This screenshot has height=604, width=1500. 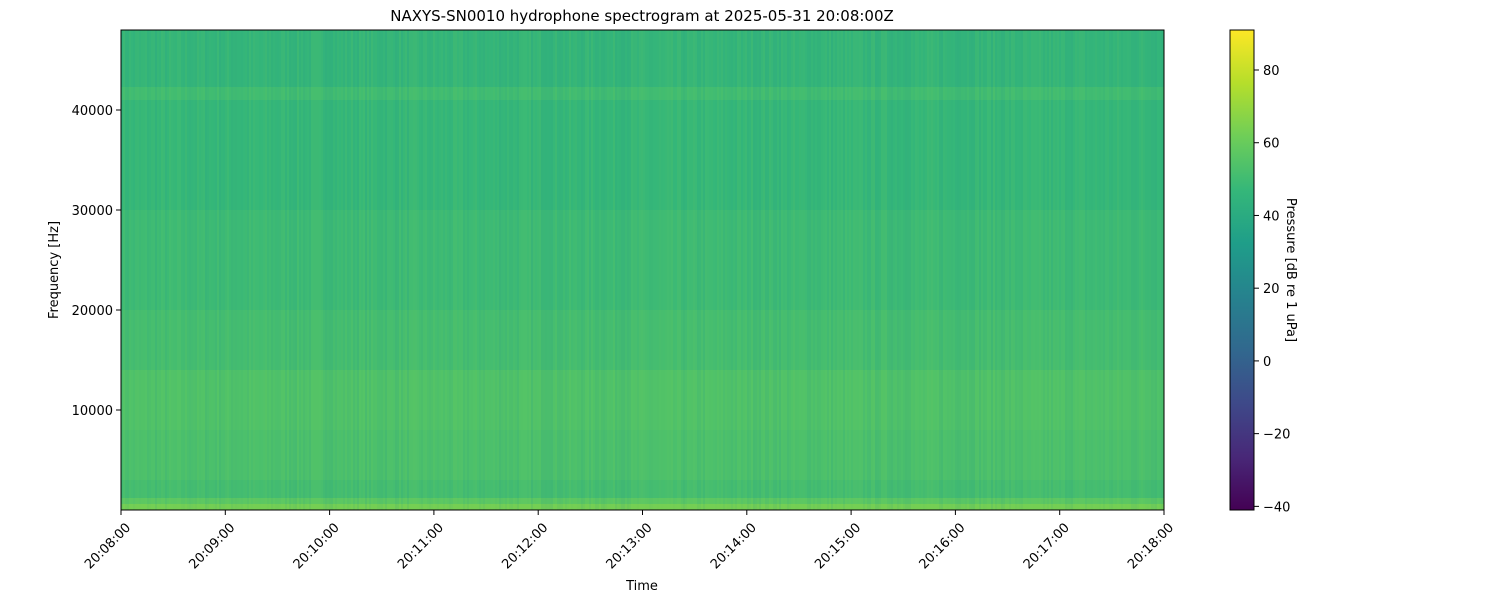 What do you see at coordinates (1276, 507) in the screenshot?
I see `colorbar-tick-label: −40` at bounding box center [1276, 507].